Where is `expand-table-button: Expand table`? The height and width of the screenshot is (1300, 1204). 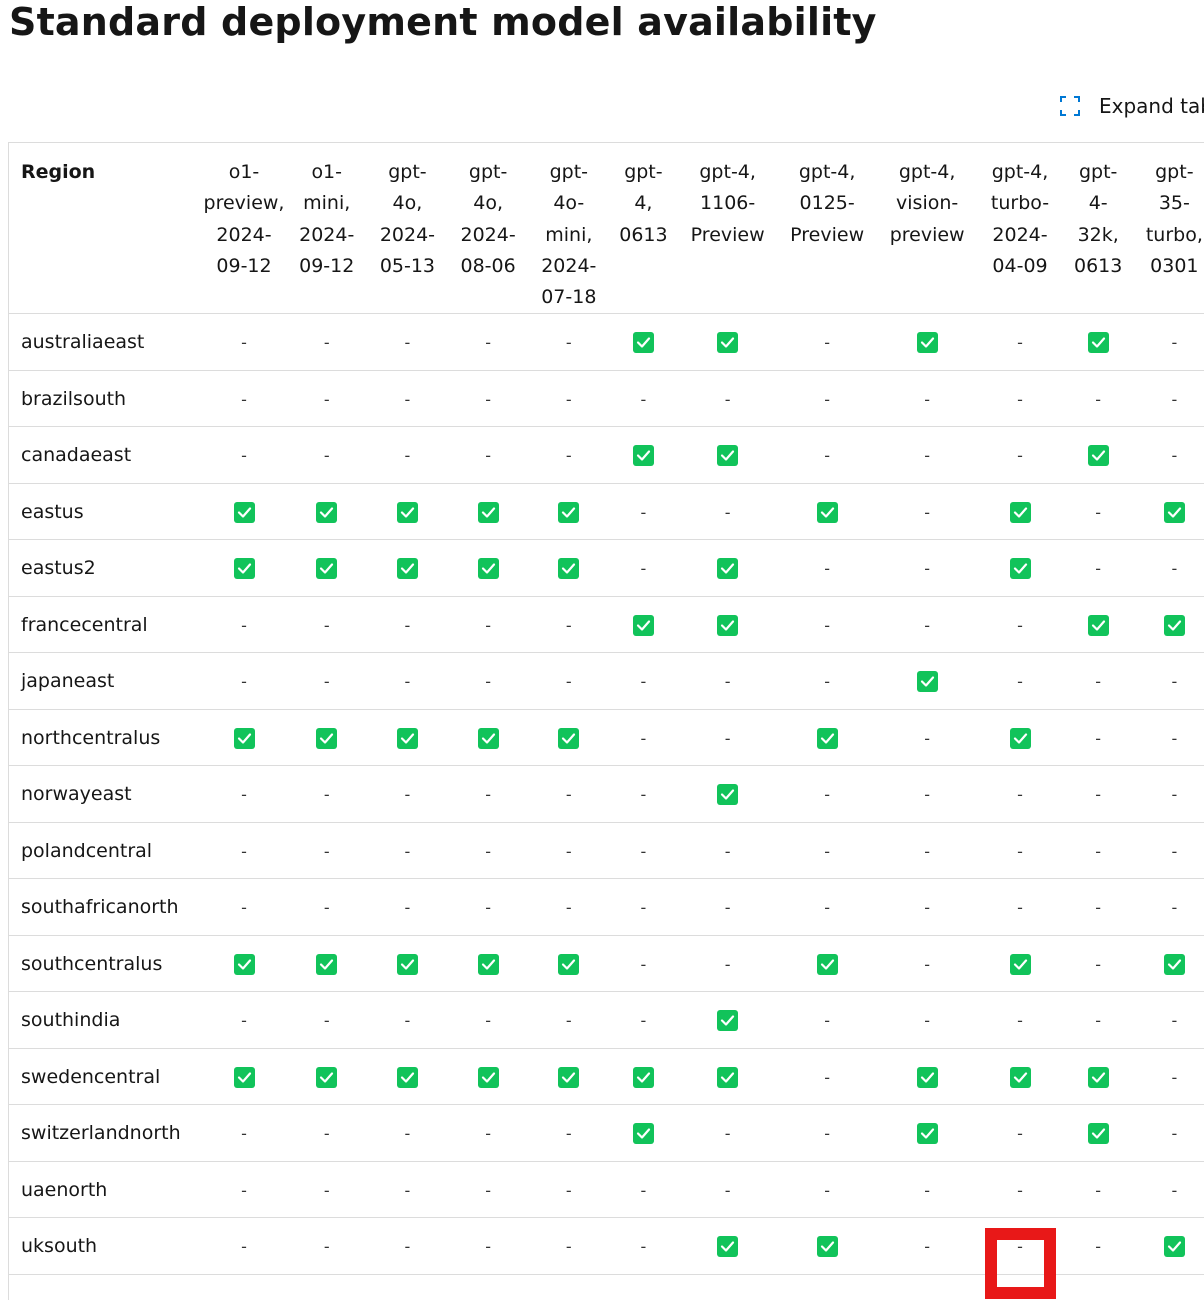
expand-table-button: Expand table is located at coordinates (1131, 106).